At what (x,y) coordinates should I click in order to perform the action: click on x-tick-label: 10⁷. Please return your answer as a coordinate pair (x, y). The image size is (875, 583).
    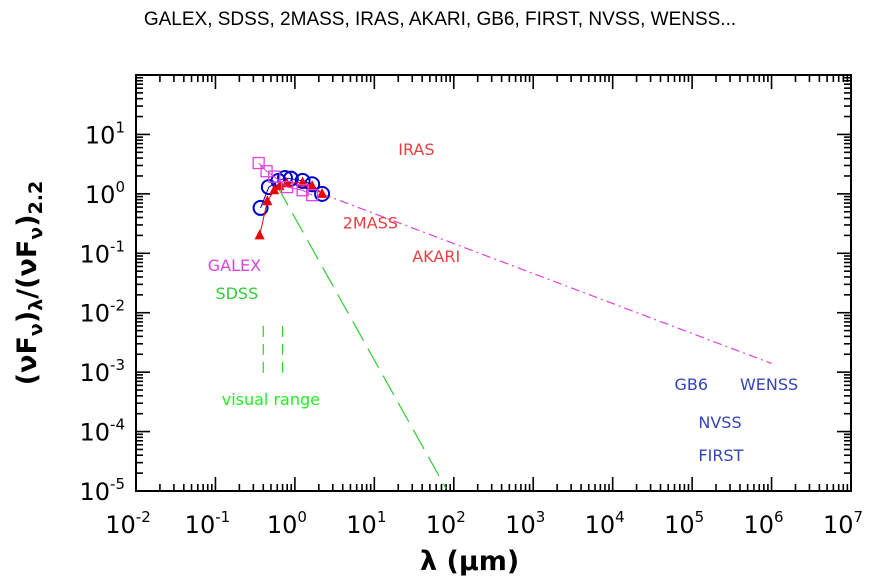
    Looking at the image, I should click on (843, 523).